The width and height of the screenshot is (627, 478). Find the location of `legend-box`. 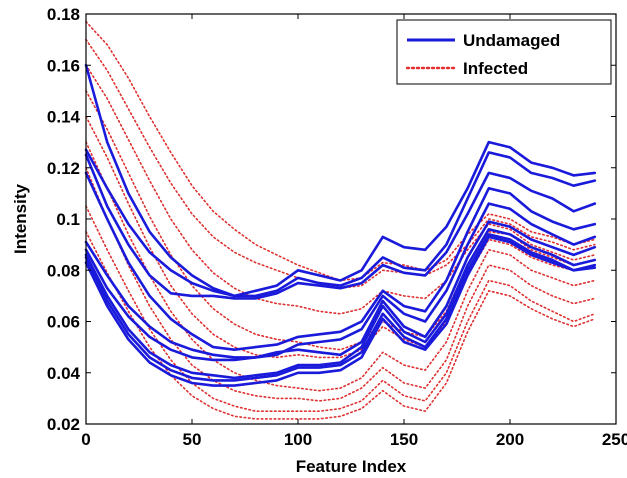

legend-box is located at coordinates (504, 52).